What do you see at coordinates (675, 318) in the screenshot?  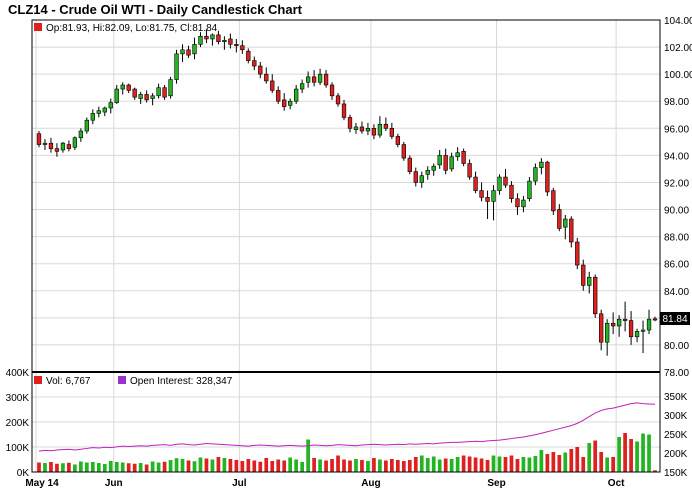 I see `last-price-box` at bounding box center [675, 318].